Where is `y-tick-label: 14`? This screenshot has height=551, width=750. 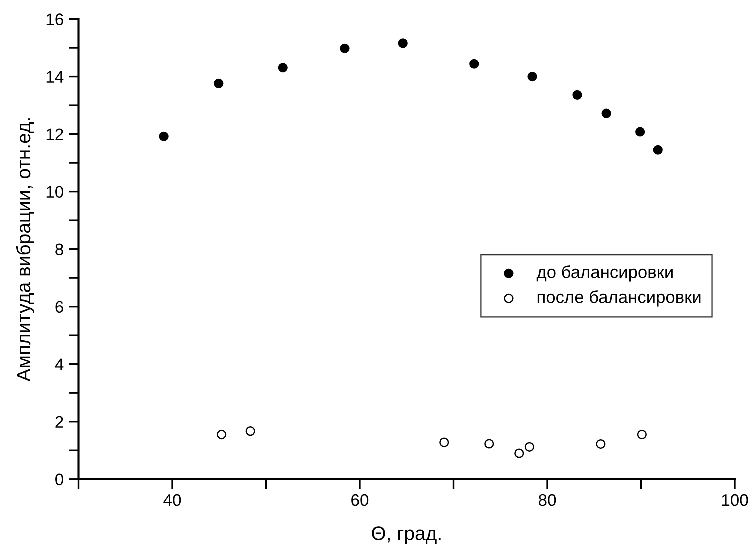
y-tick-label: 14 is located at coordinates (55, 77).